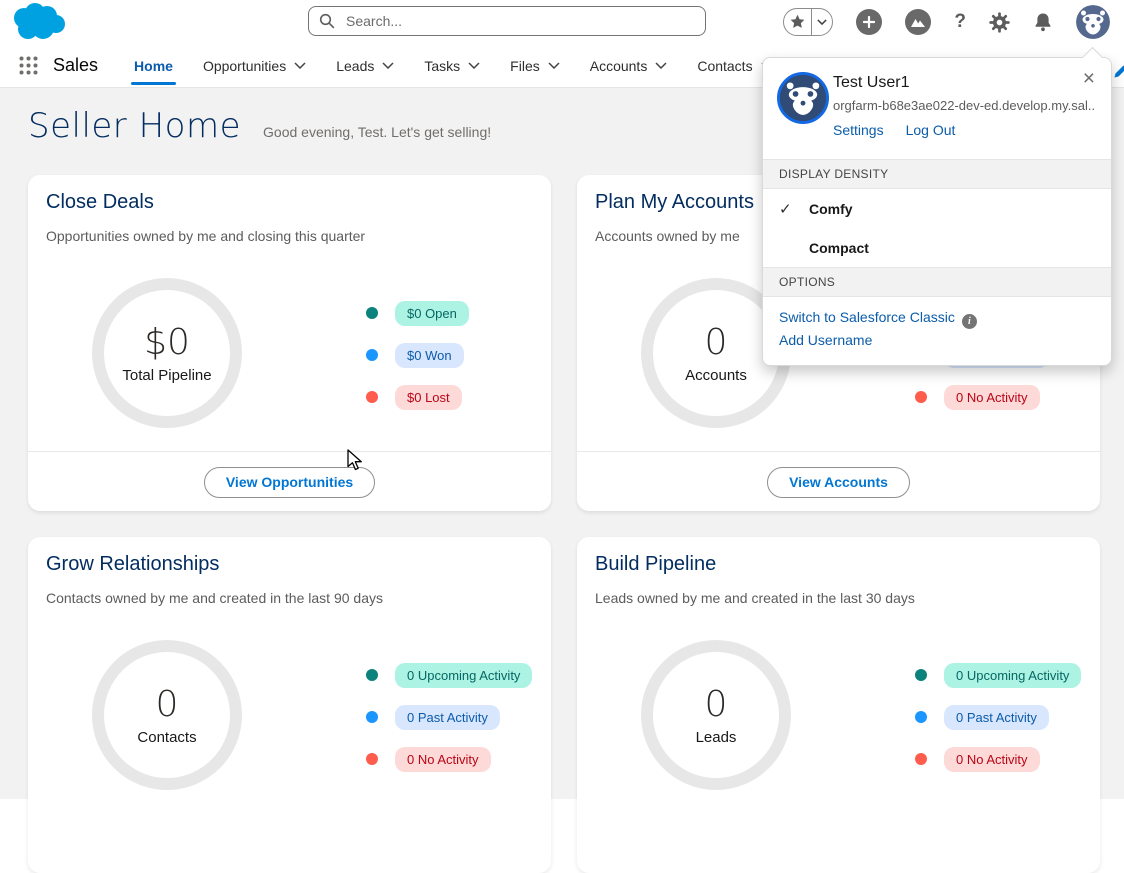 Image resolution: width=1124 pixels, height=873 pixels. Describe the element at coordinates (428, 397) in the screenshot. I see `status-badge: $0 Lost` at that location.